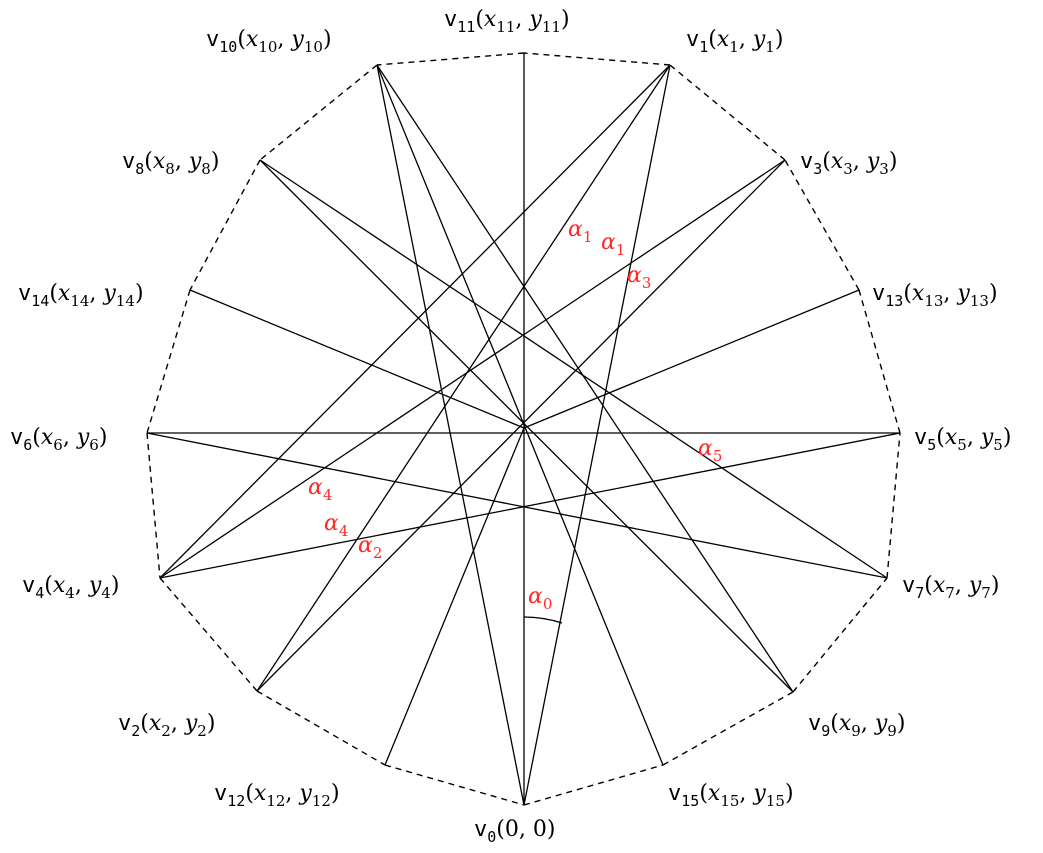 The image size is (1043, 853). I want to click on line-v6-v7, so click(517, 505).